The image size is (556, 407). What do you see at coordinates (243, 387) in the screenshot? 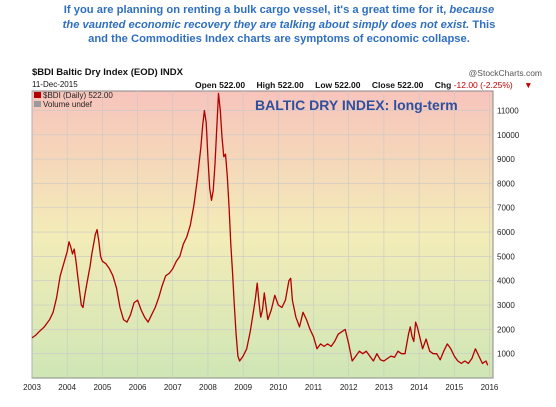
I see `x-tick-label: 2009` at bounding box center [243, 387].